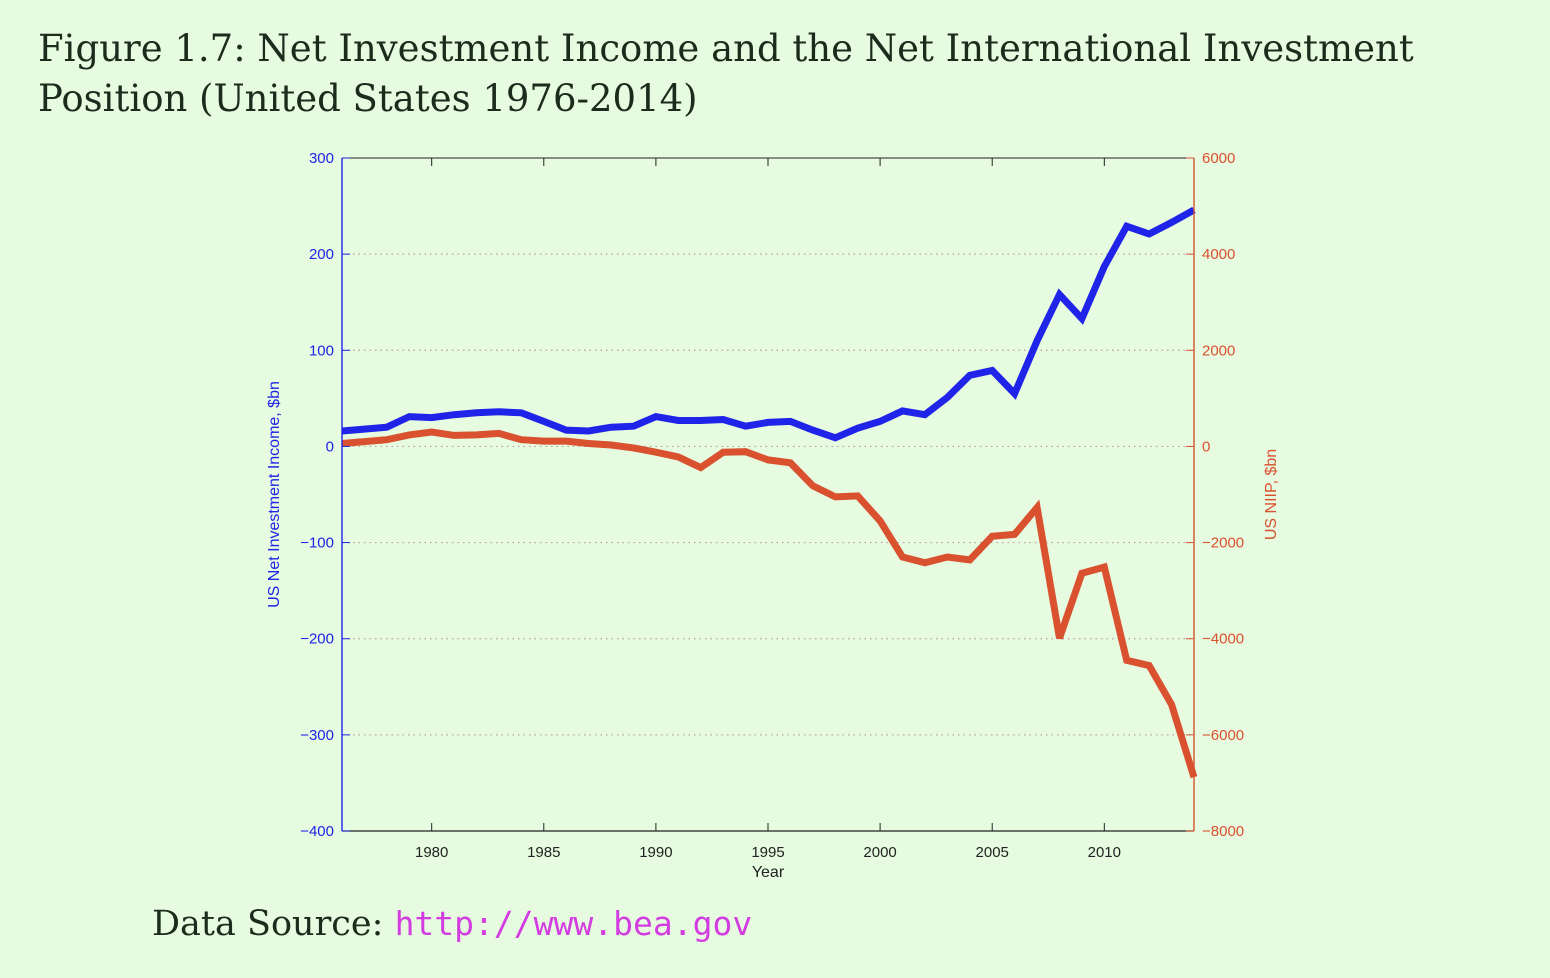 This screenshot has height=978, width=1550. What do you see at coordinates (431, 852) in the screenshot?
I see `x-tick-label: 1980` at bounding box center [431, 852].